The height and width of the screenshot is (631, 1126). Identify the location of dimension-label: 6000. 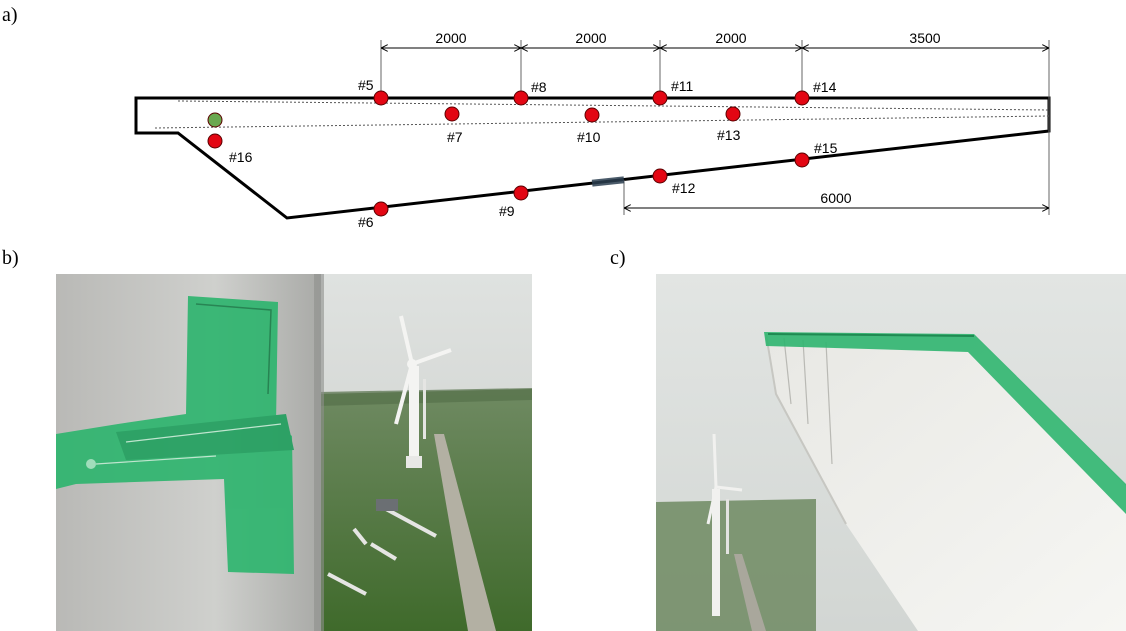
(835, 198).